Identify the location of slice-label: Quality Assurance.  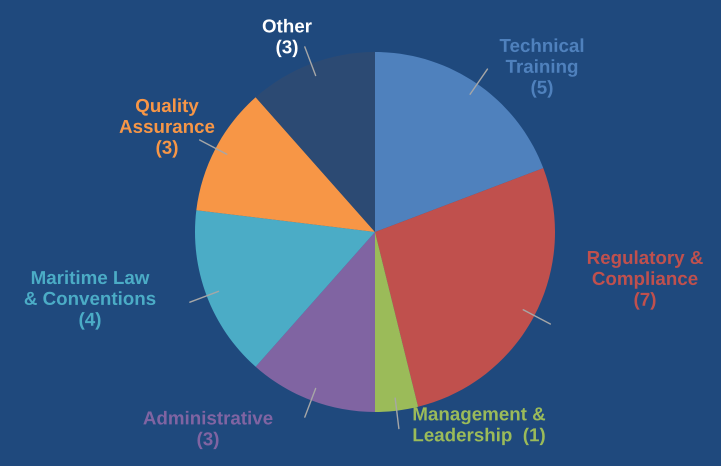
(167, 116).